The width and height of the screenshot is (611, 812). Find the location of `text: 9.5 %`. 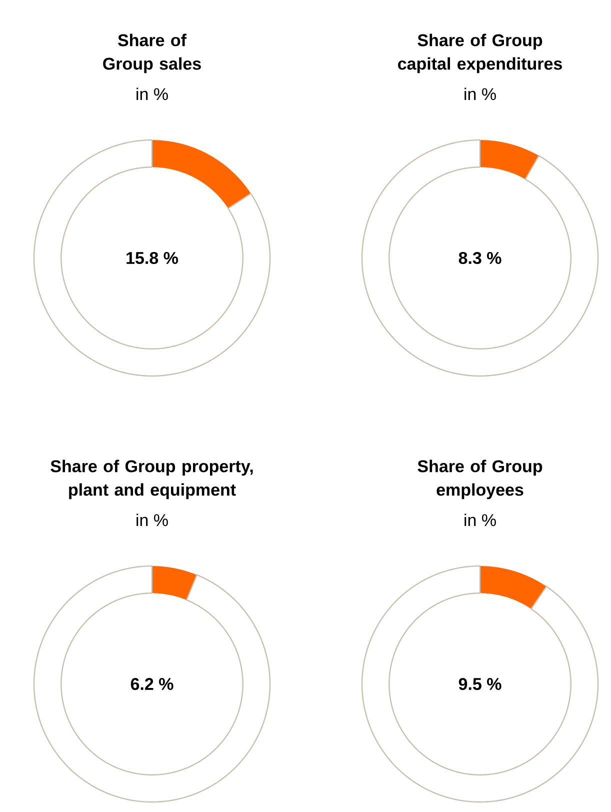

text: 9.5 % is located at coordinates (480, 684).